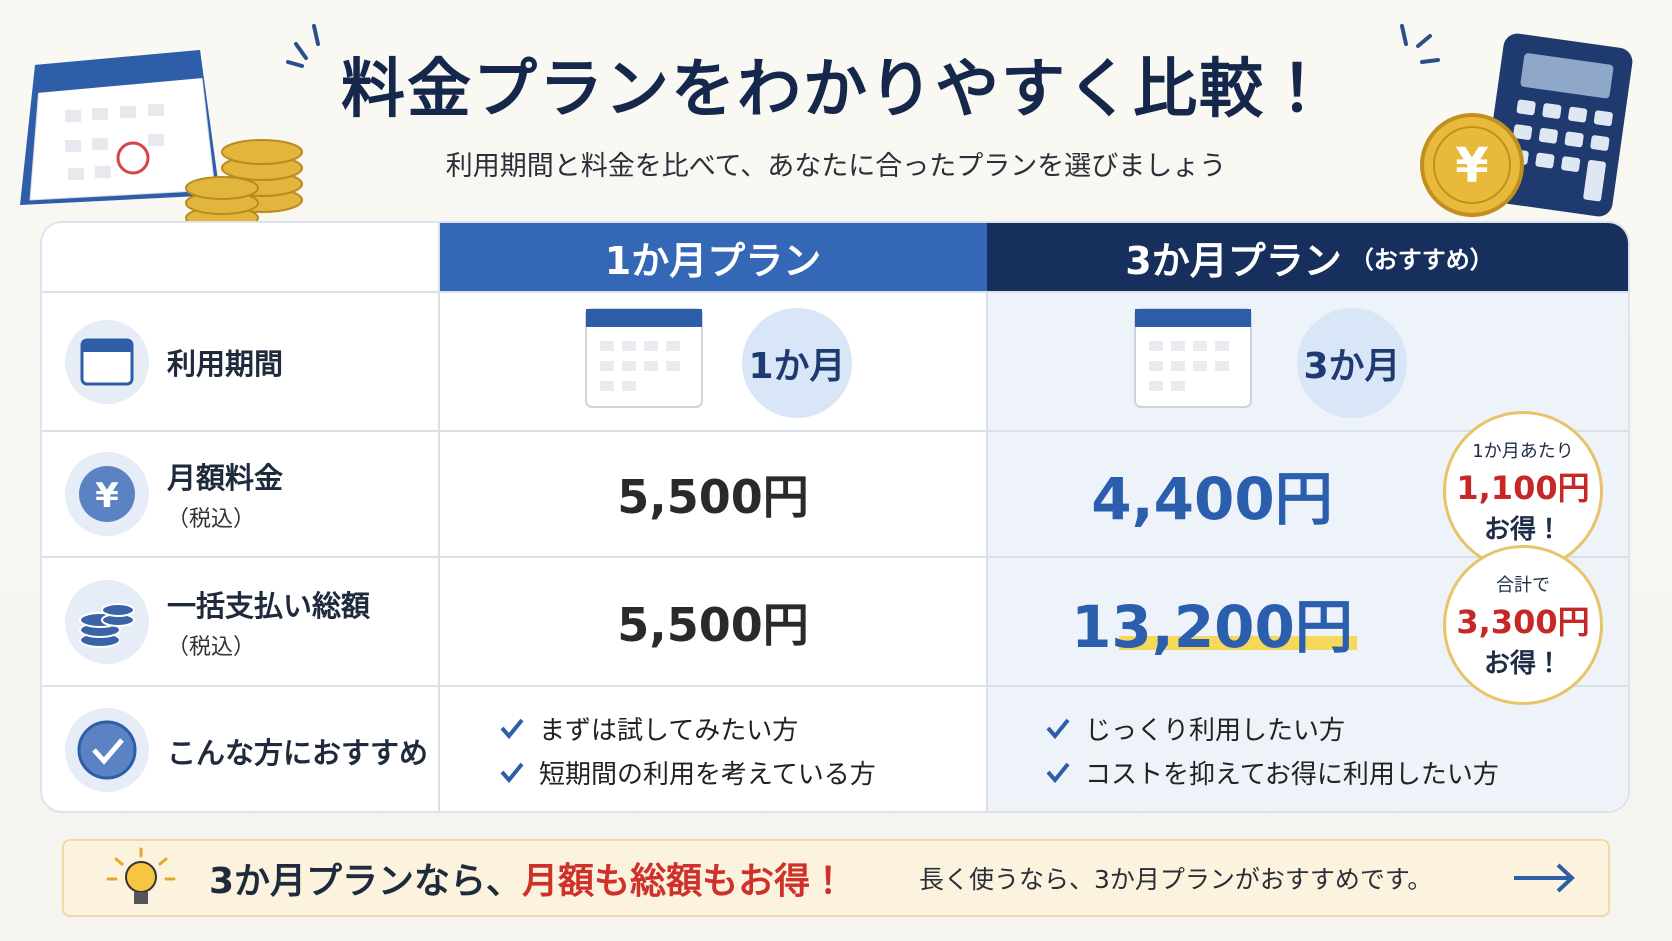 This screenshot has width=1672, height=941. I want to click on recommend-list: じっくり利用したい方 コストを抑えてお得に利用したい方, so click(1272, 750).